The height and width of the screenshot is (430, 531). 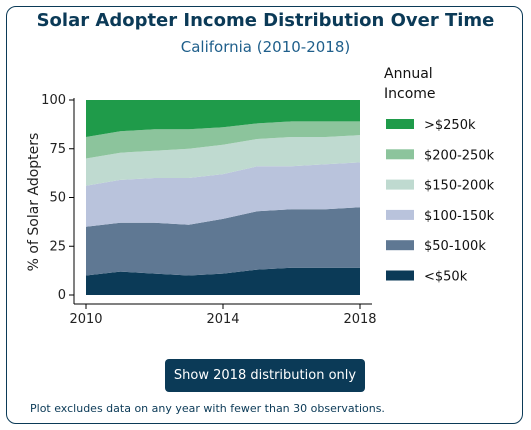 I want to click on x-tick-label: 2018, so click(x=359, y=319).